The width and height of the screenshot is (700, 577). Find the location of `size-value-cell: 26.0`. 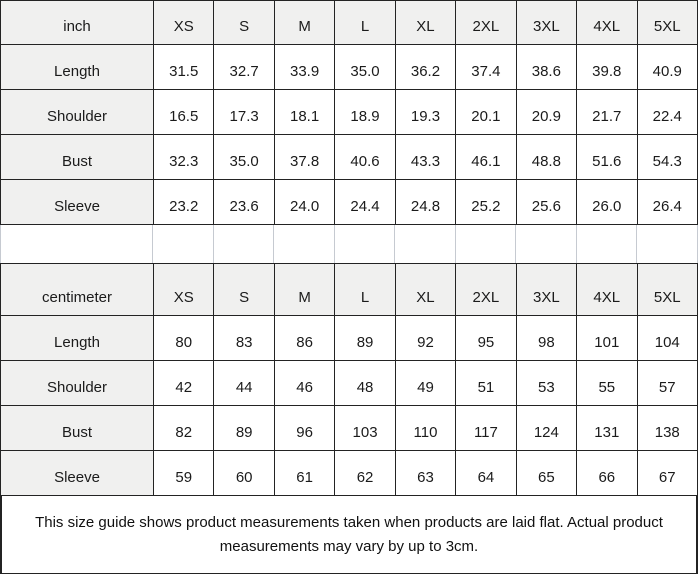

size-value-cell: 26.0 is located at coordinates (607, 202).